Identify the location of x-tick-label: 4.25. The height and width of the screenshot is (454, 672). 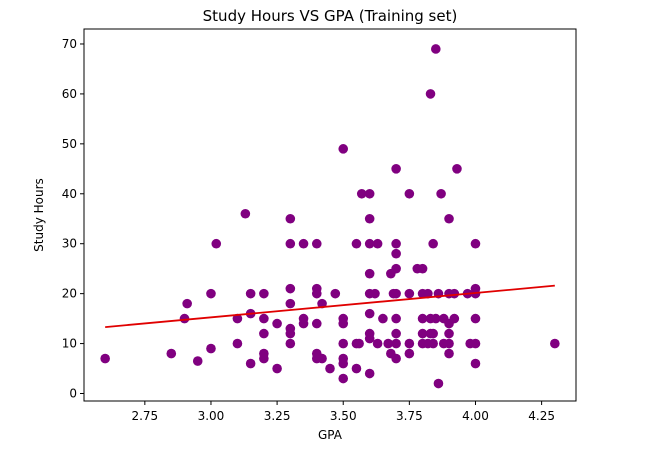
(541, 416).